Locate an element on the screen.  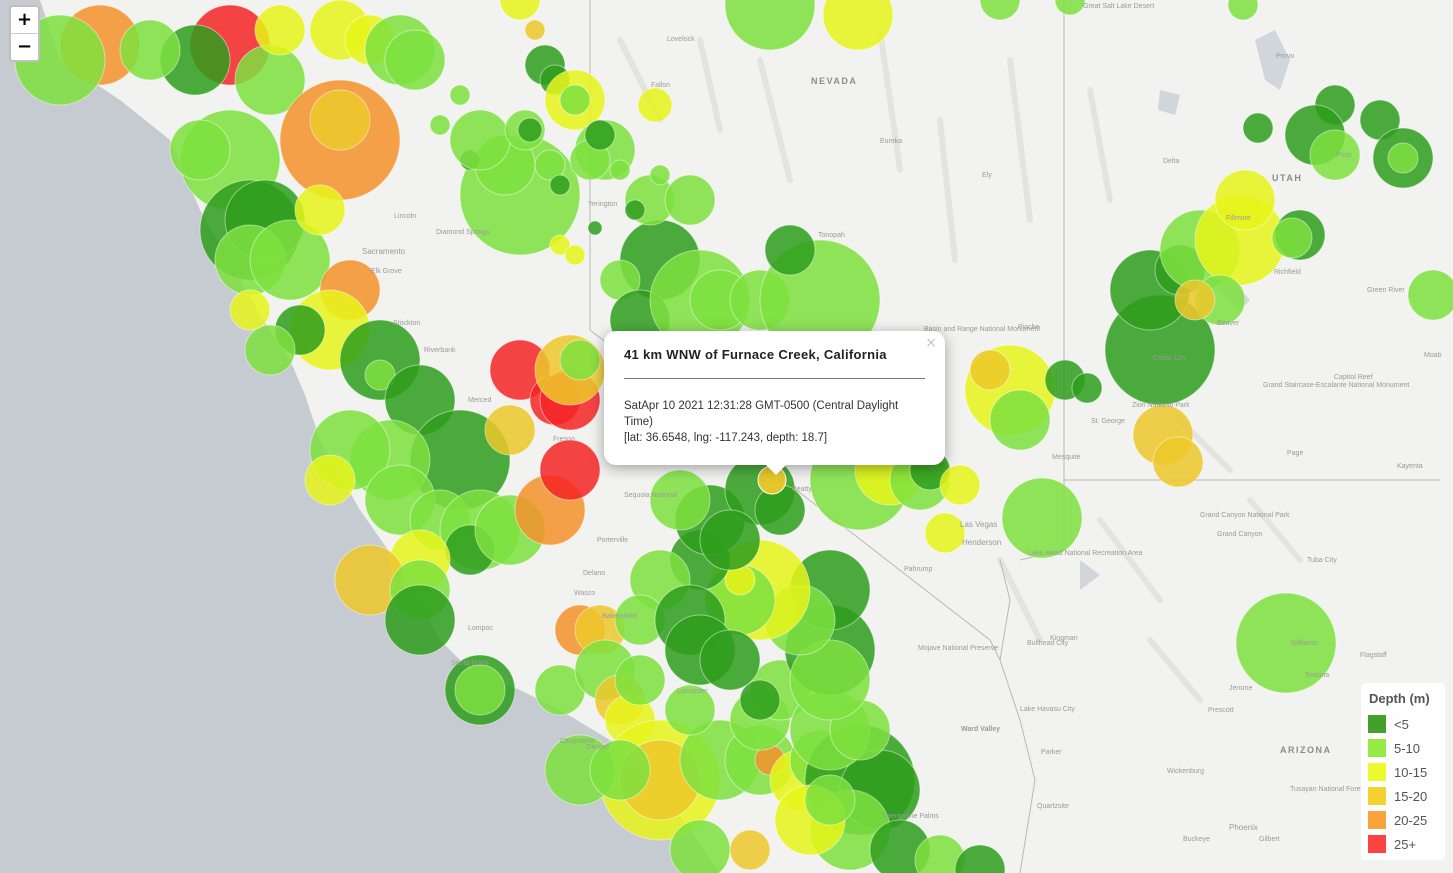
zoom-out-button: − is located at coordinates (24, 46).